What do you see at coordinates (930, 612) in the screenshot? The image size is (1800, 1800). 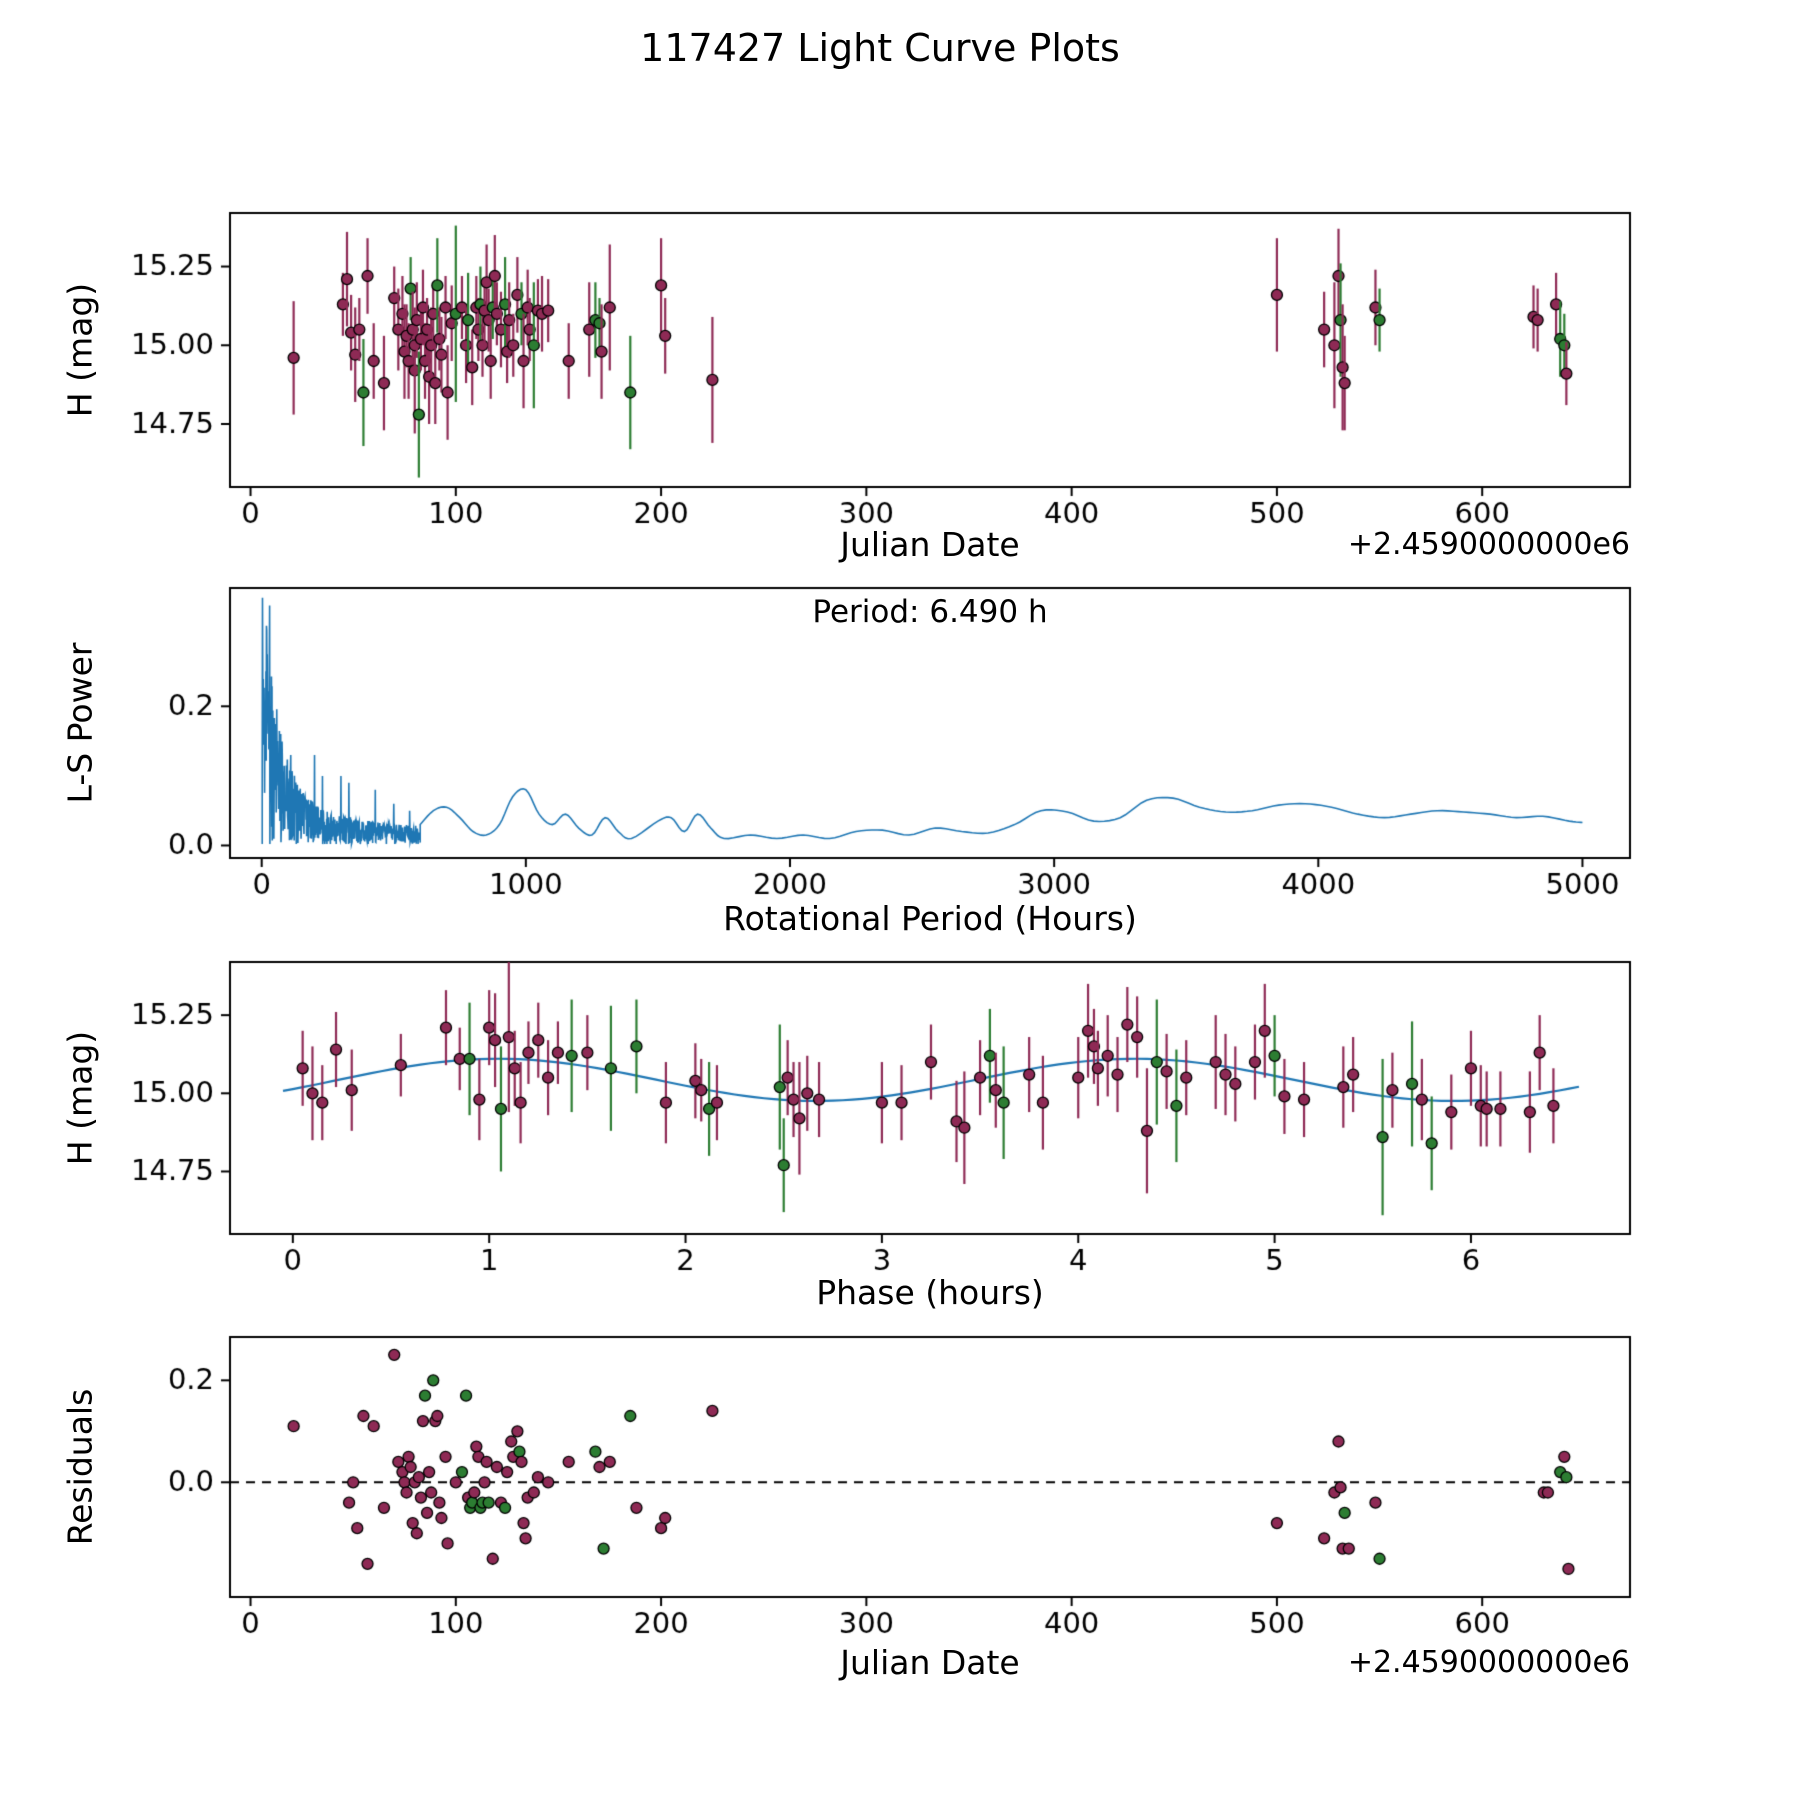 I see `period-annotation: Period: 6.490 h` at bounding box center [930, 612].